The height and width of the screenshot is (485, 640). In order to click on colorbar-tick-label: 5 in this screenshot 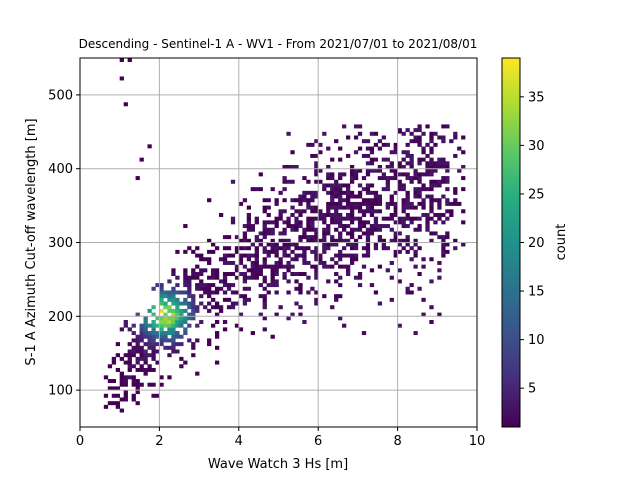, I will do `click(532, 389)`.